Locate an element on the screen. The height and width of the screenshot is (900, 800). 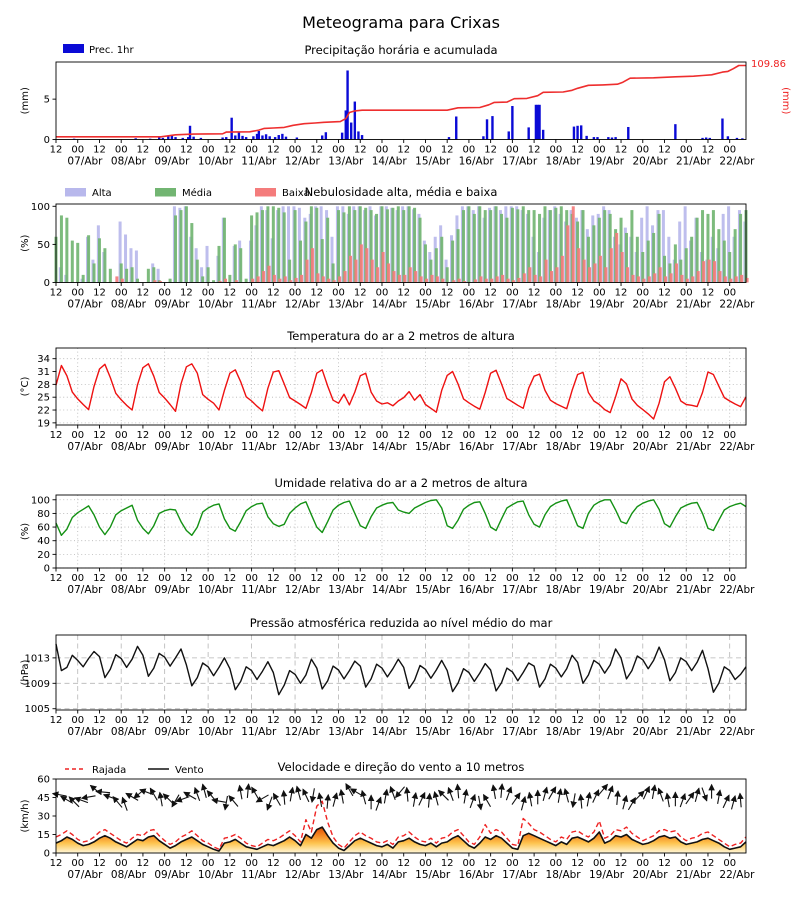
x-date-label: 11/Abr is located at coordinates (259, 590).